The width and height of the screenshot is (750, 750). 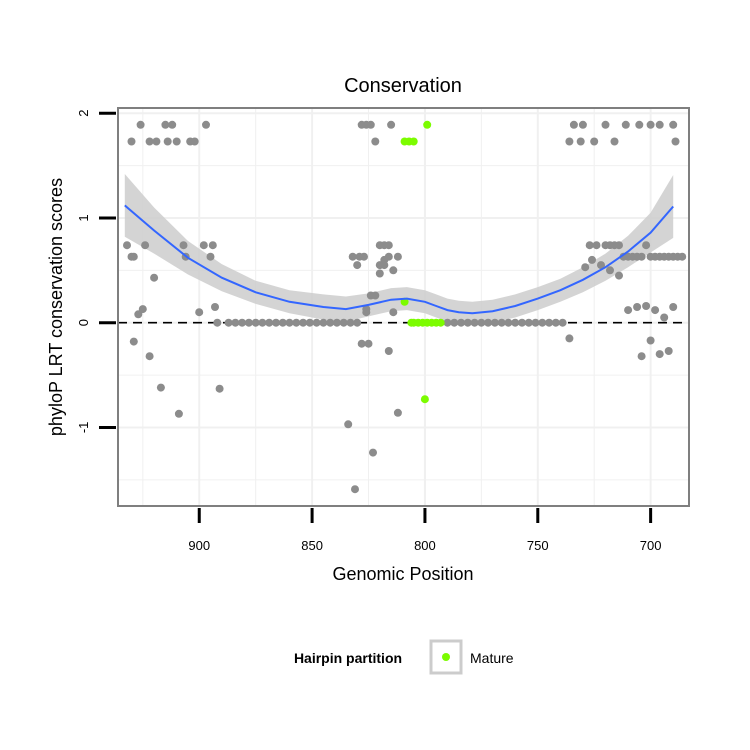 I want to click on legend-key-mature, so click(x=446, y=657).